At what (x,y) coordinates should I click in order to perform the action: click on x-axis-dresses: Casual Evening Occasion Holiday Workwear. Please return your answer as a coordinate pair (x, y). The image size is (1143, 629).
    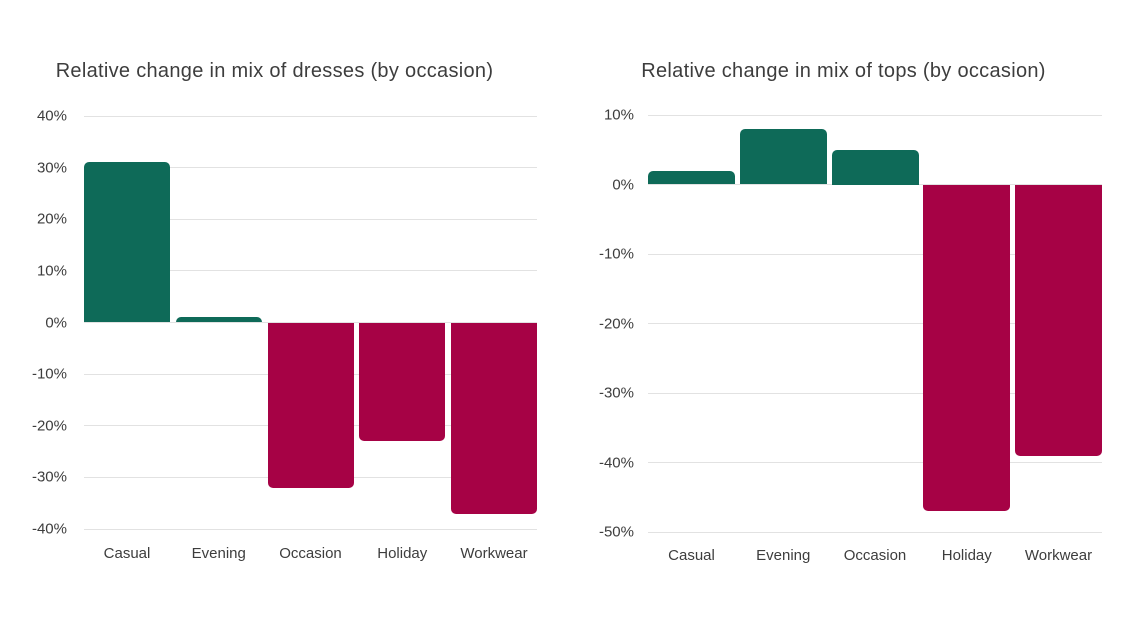
    Looking at the image, I should click on (310, 555).